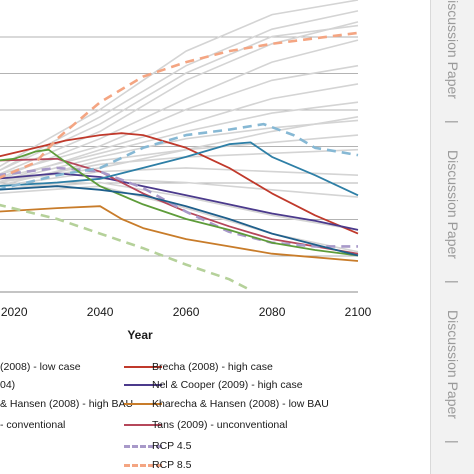 The image size is (474, 474). What do you see at coordinates (67, 404) in the screenshot?
I see `legend-label: & Hansen (2008) - high BAU` at bounding box center [67, 404].